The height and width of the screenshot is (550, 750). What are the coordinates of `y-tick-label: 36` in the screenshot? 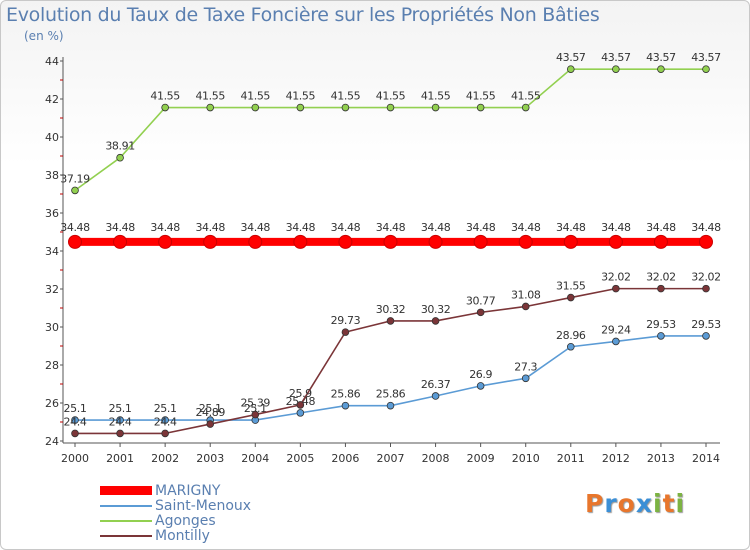 It's located at (52, 213).